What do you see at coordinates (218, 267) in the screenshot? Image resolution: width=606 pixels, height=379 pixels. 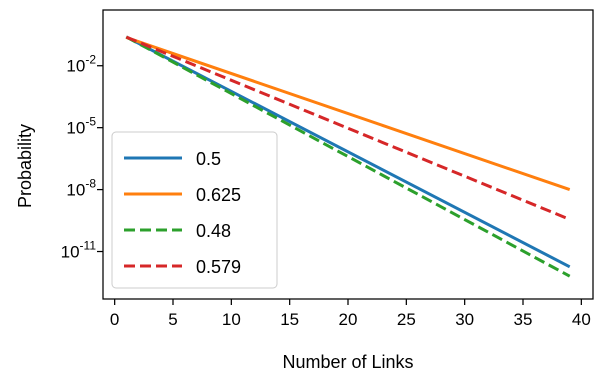 I see `legend-label-3: 0.579` at bounding box center [218, 267].